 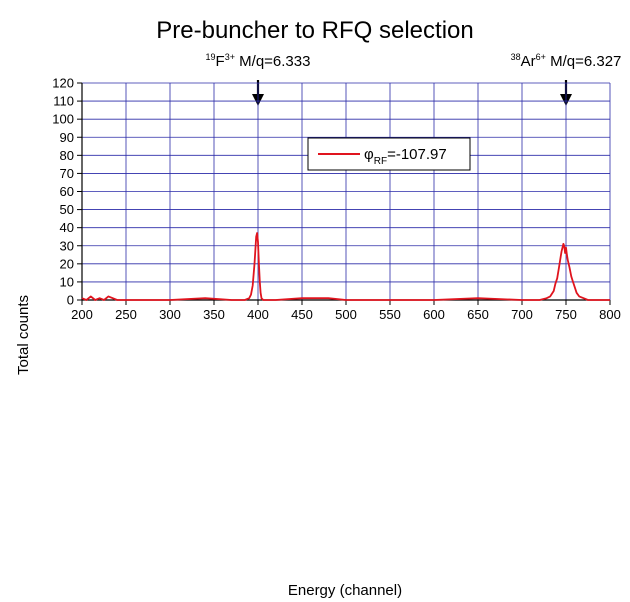 What do you see at coordinates (230, 57) in the screenshot?
I see `charge-state: 3+` at bounding box center [230, 57].